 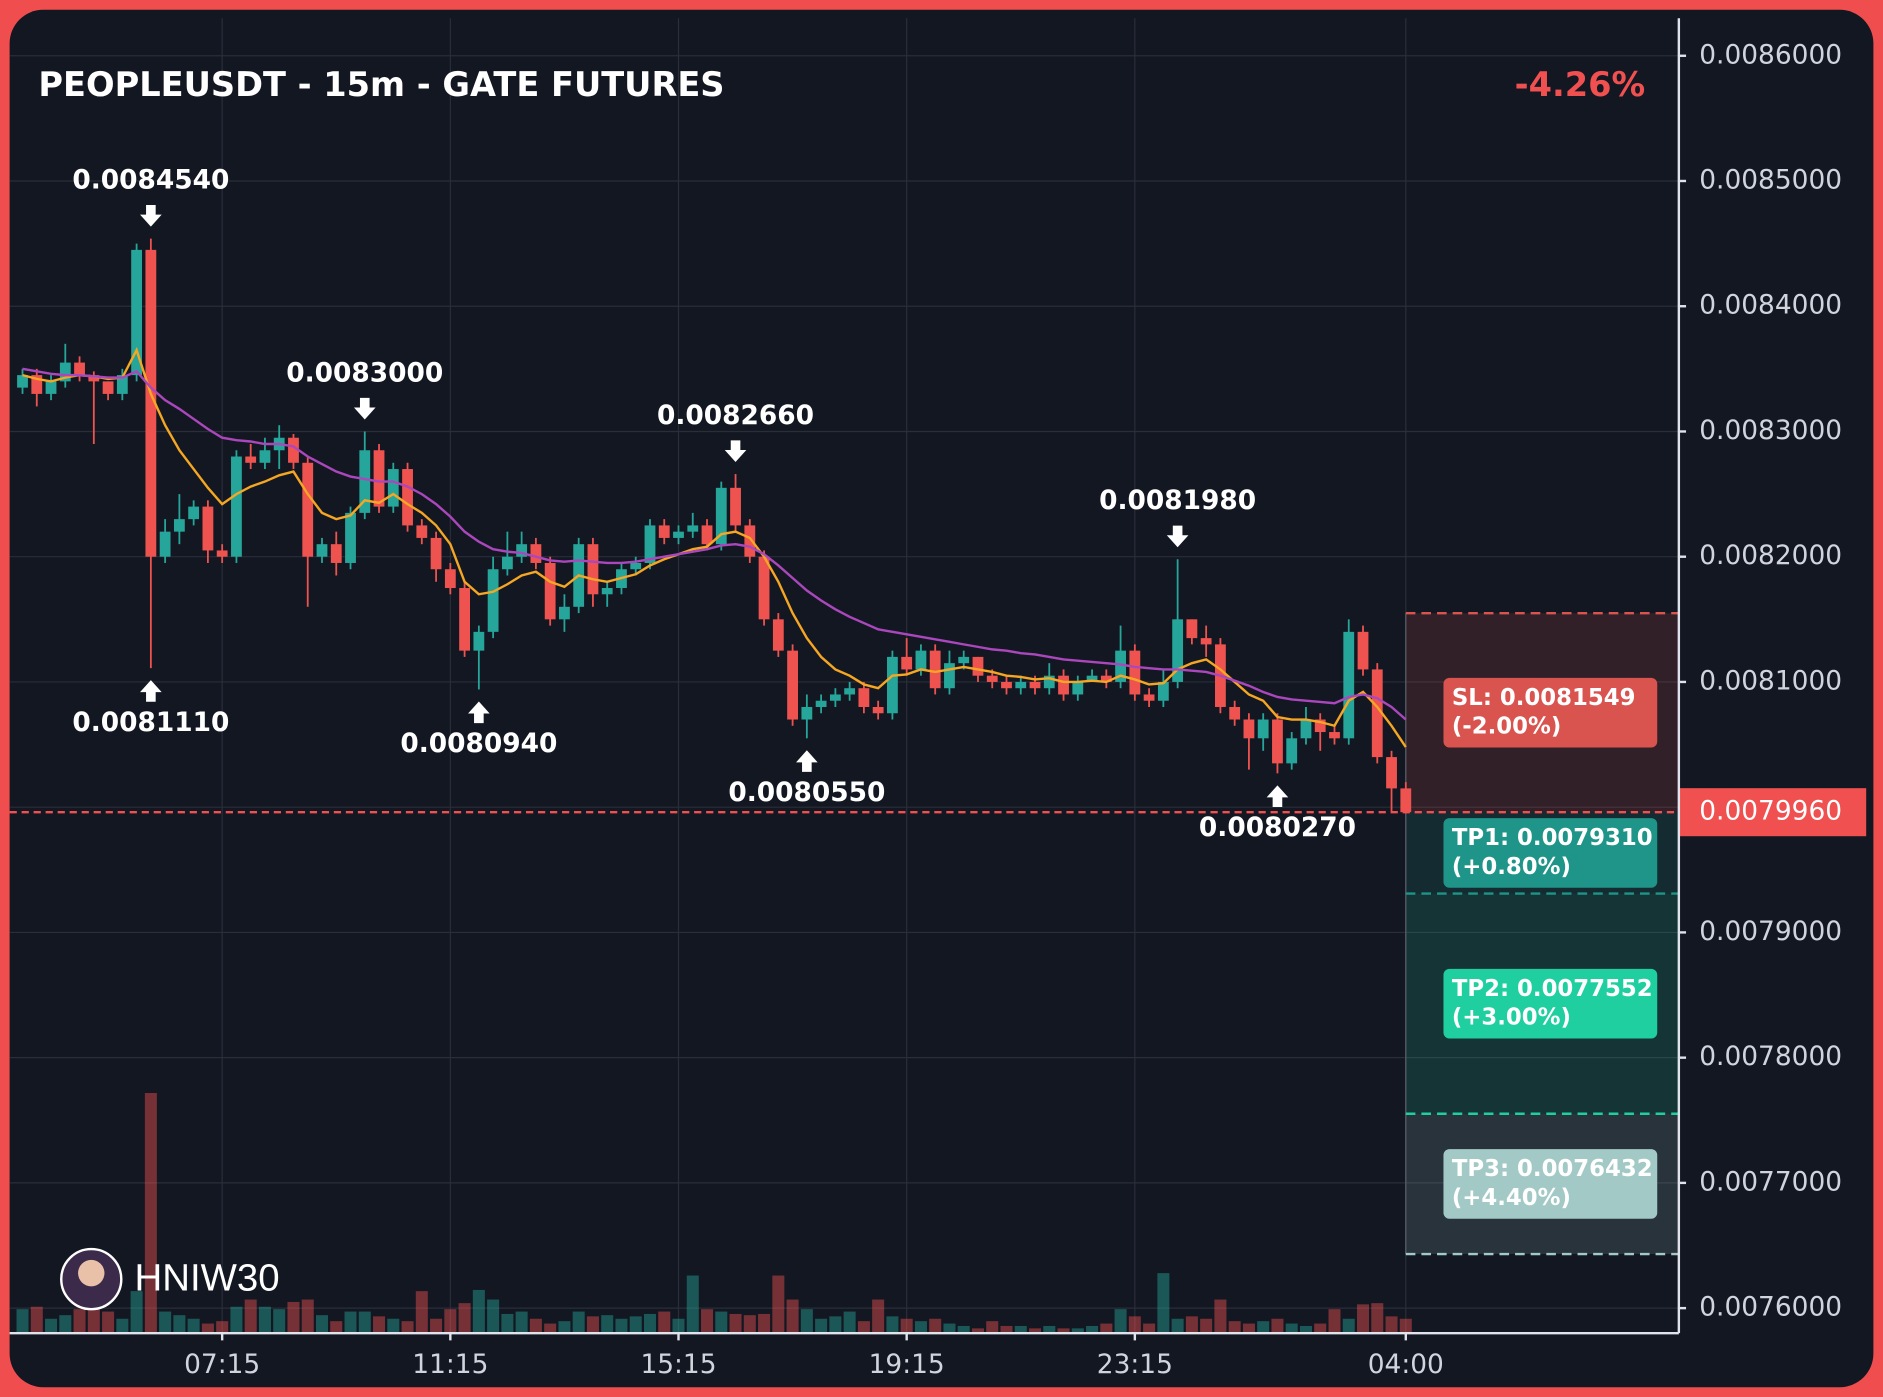 I want to click on watermark: HNIW30, so click(x=207, y=1277).